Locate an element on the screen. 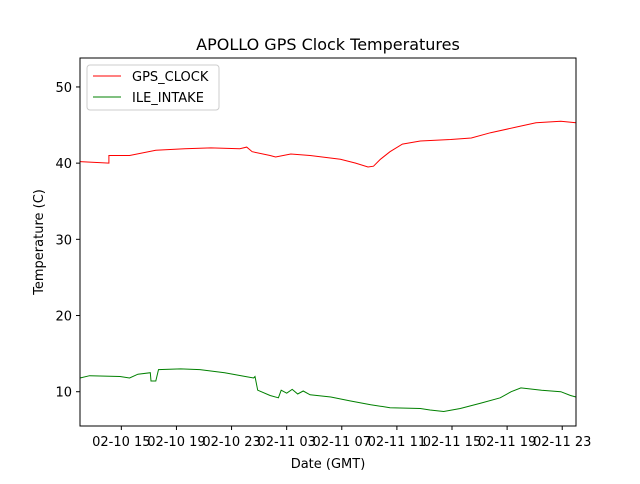 The image size is (640, 484). y-axis-label: Temperature (C) is located at coordinates (39, 242).